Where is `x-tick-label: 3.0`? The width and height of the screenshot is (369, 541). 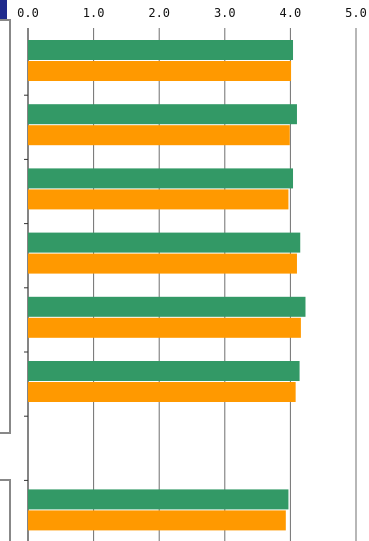 x-tick-label: 3.0 is located at coordinates (225, 13).